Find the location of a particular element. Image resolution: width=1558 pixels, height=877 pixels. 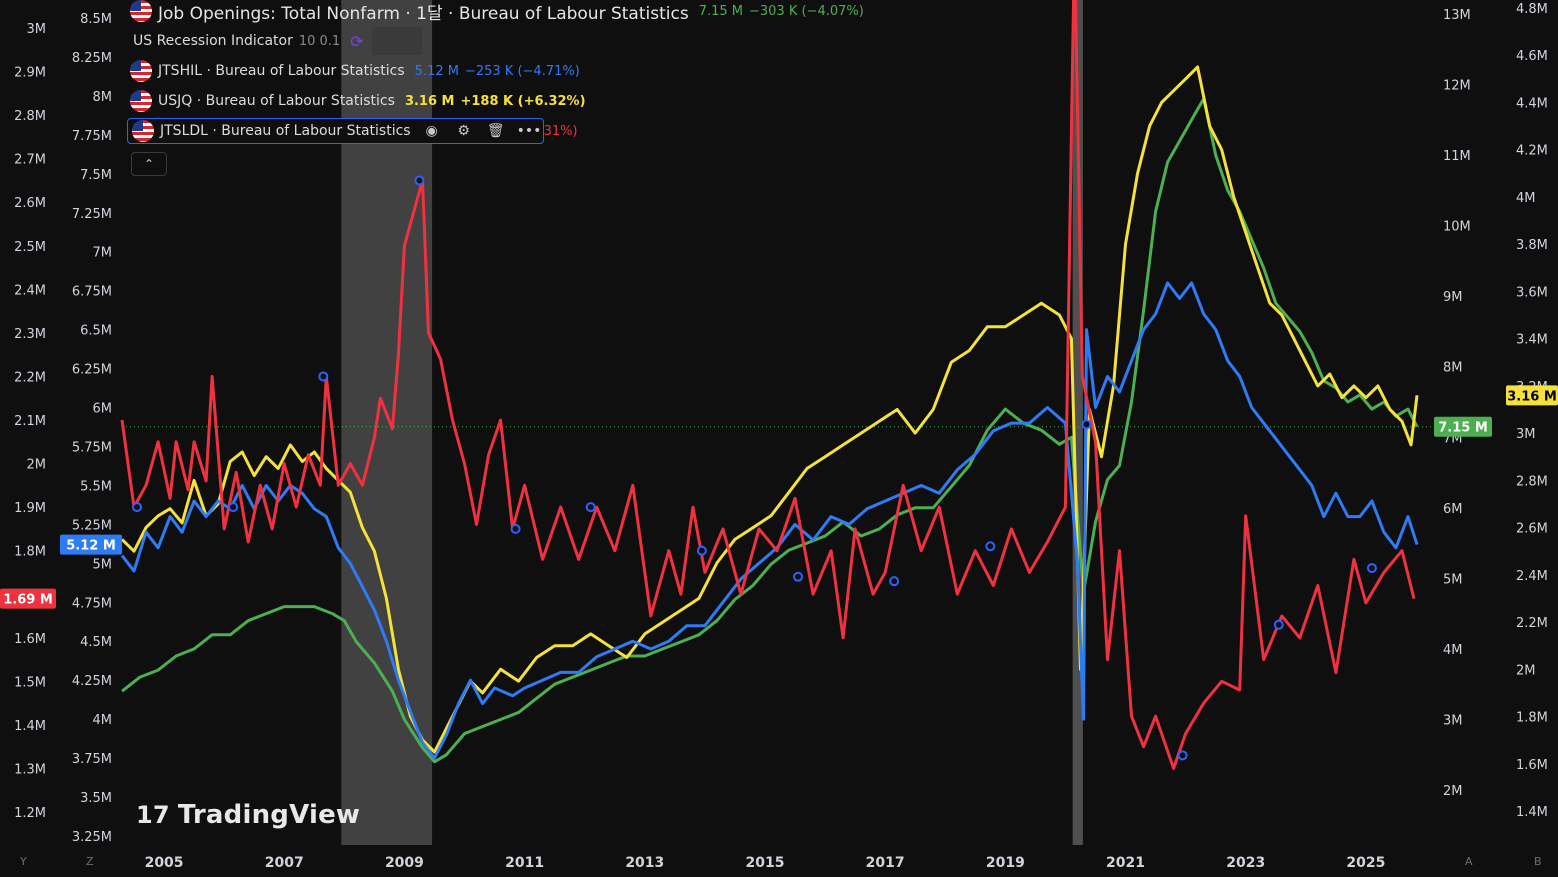

legend-params-recession: 10 0.1 is located at coordinates (319, 41).